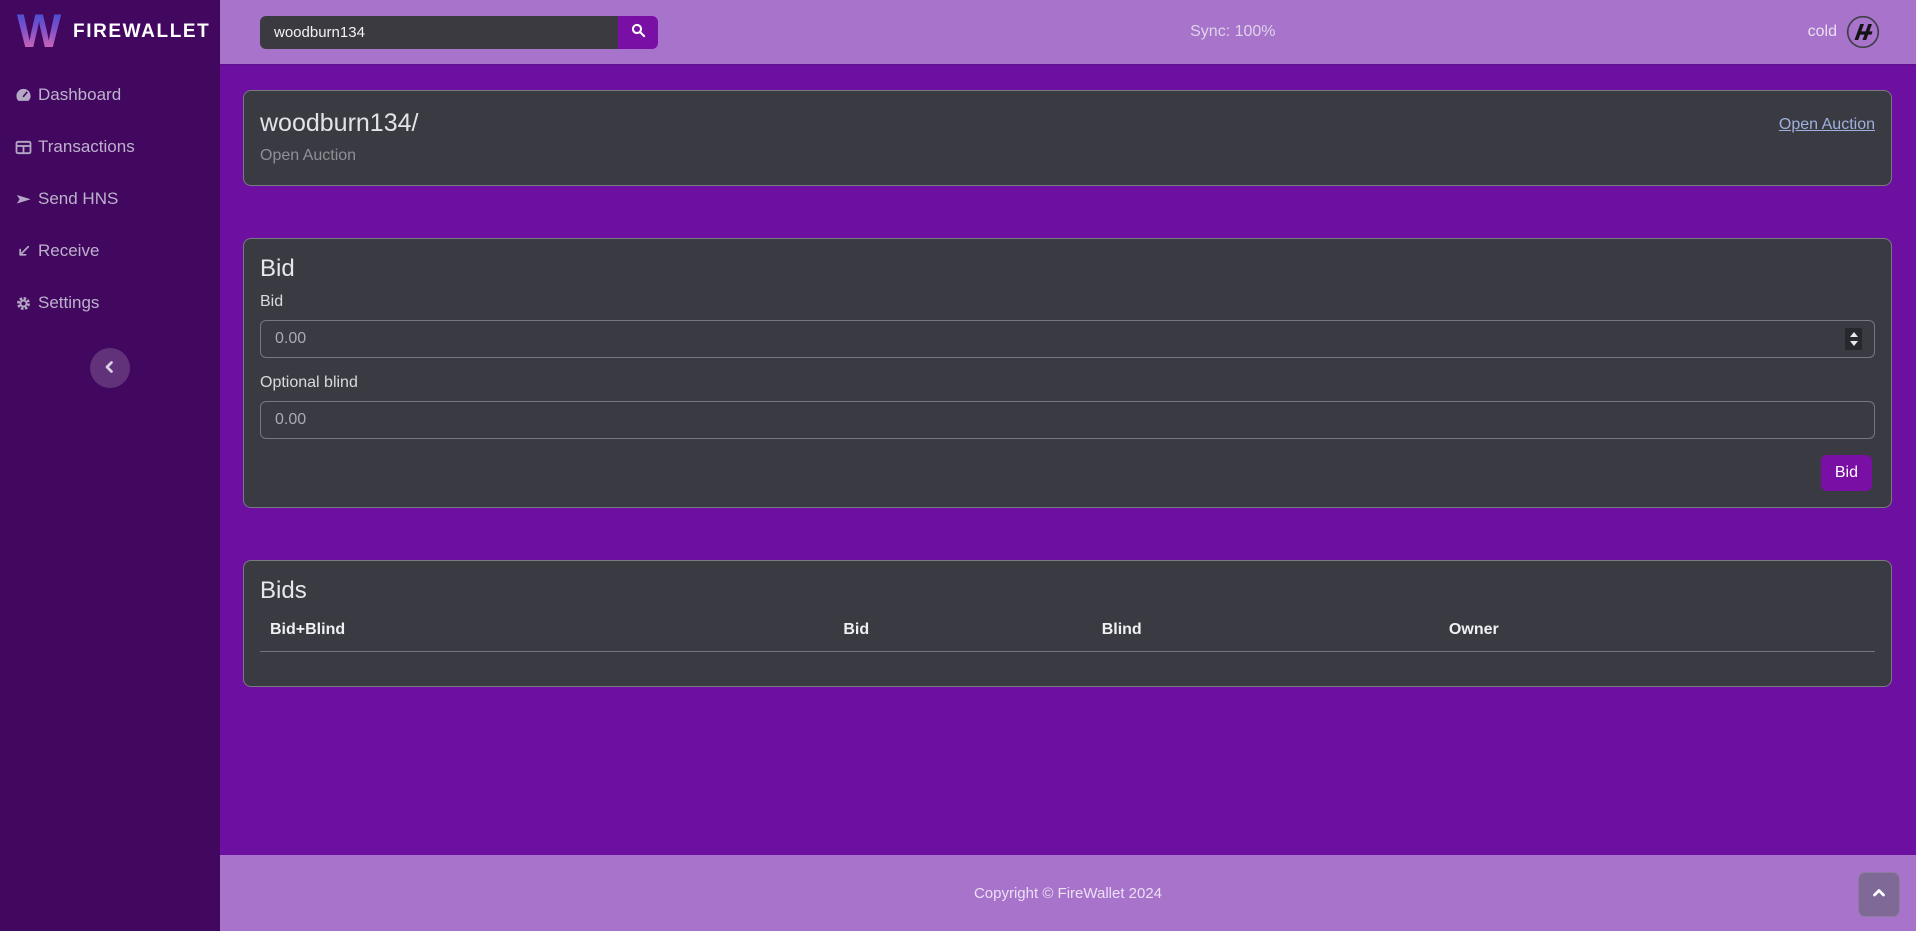 Image resolution: width=1916 pixels, height=931 pixels. I want to click on domain-info: woodburn134/ Open Auction, so click(339, 137).